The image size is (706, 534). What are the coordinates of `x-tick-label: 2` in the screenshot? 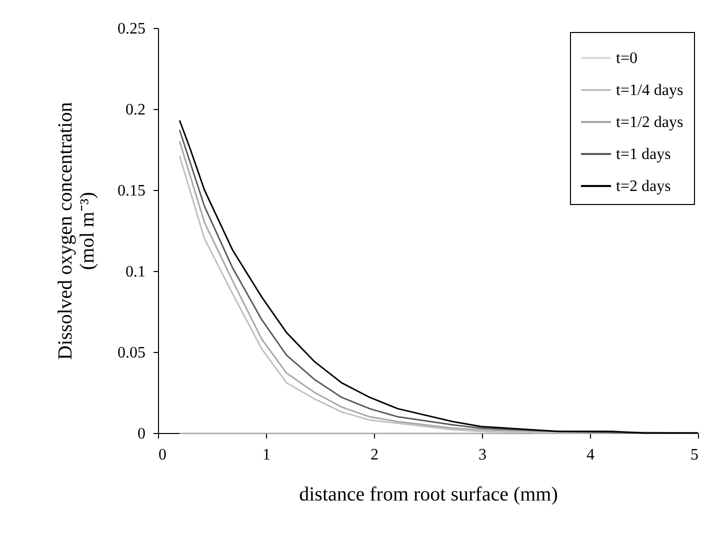 It's located at (374, 455).